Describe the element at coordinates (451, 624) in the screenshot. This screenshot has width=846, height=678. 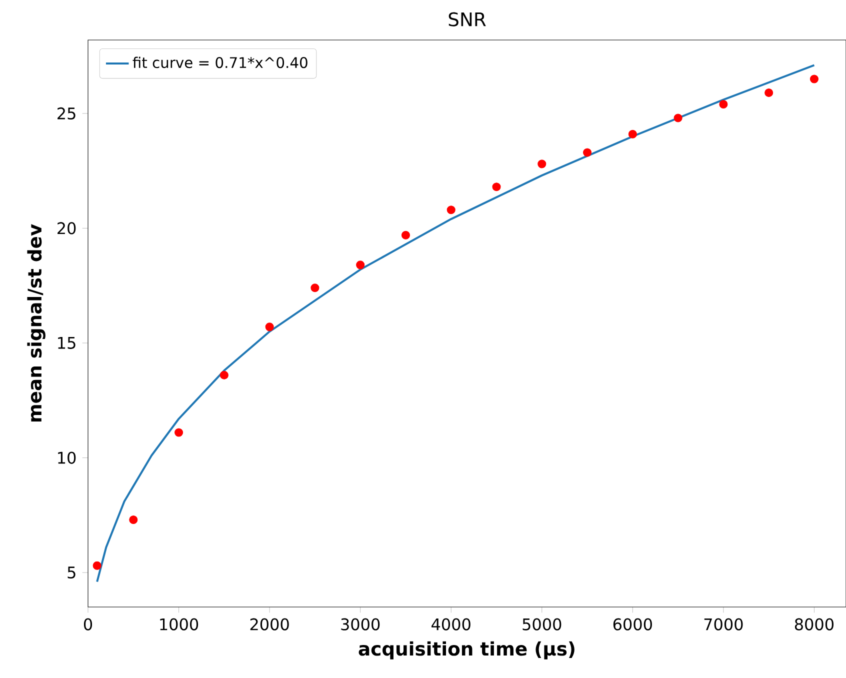
I see `x-tick-label: 4000` at that location.